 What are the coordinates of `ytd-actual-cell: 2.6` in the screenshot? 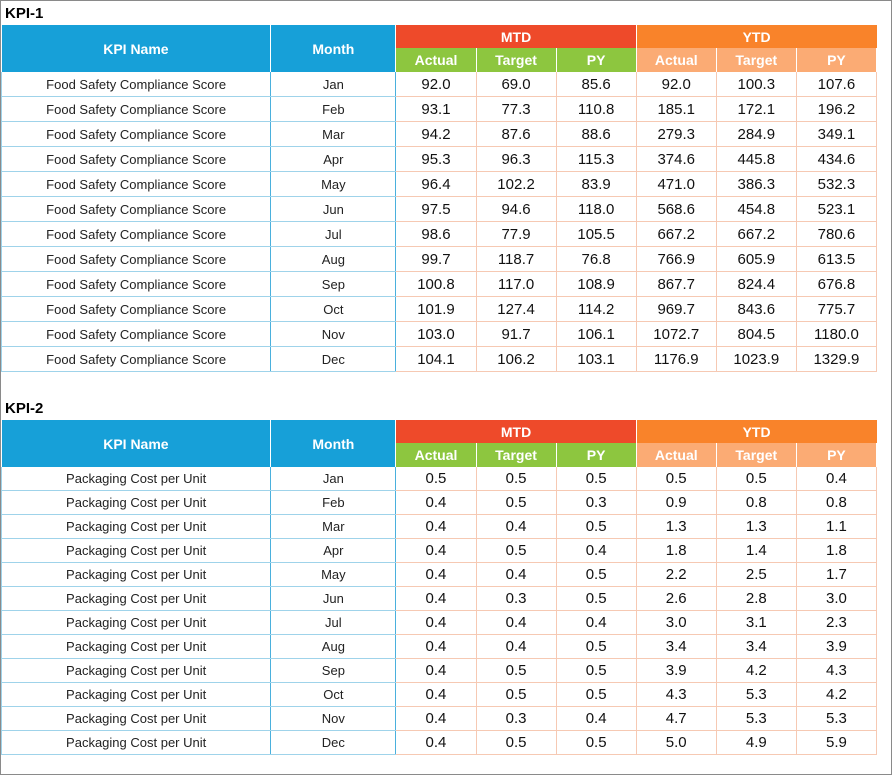 It's located at (676, 598).